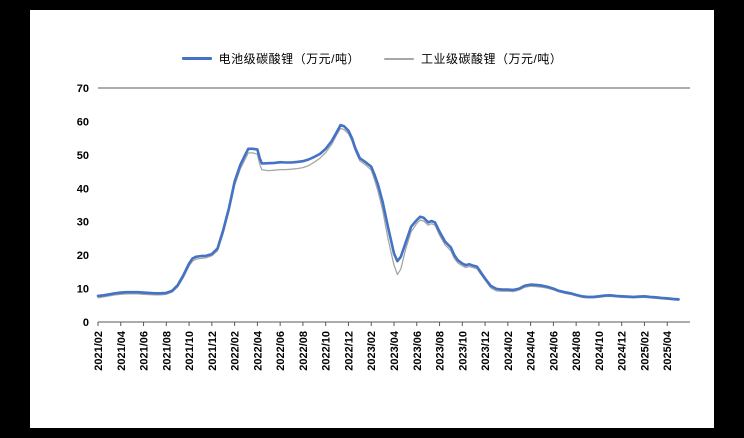  I want to click on svg-text: 20, so click(83, 256).